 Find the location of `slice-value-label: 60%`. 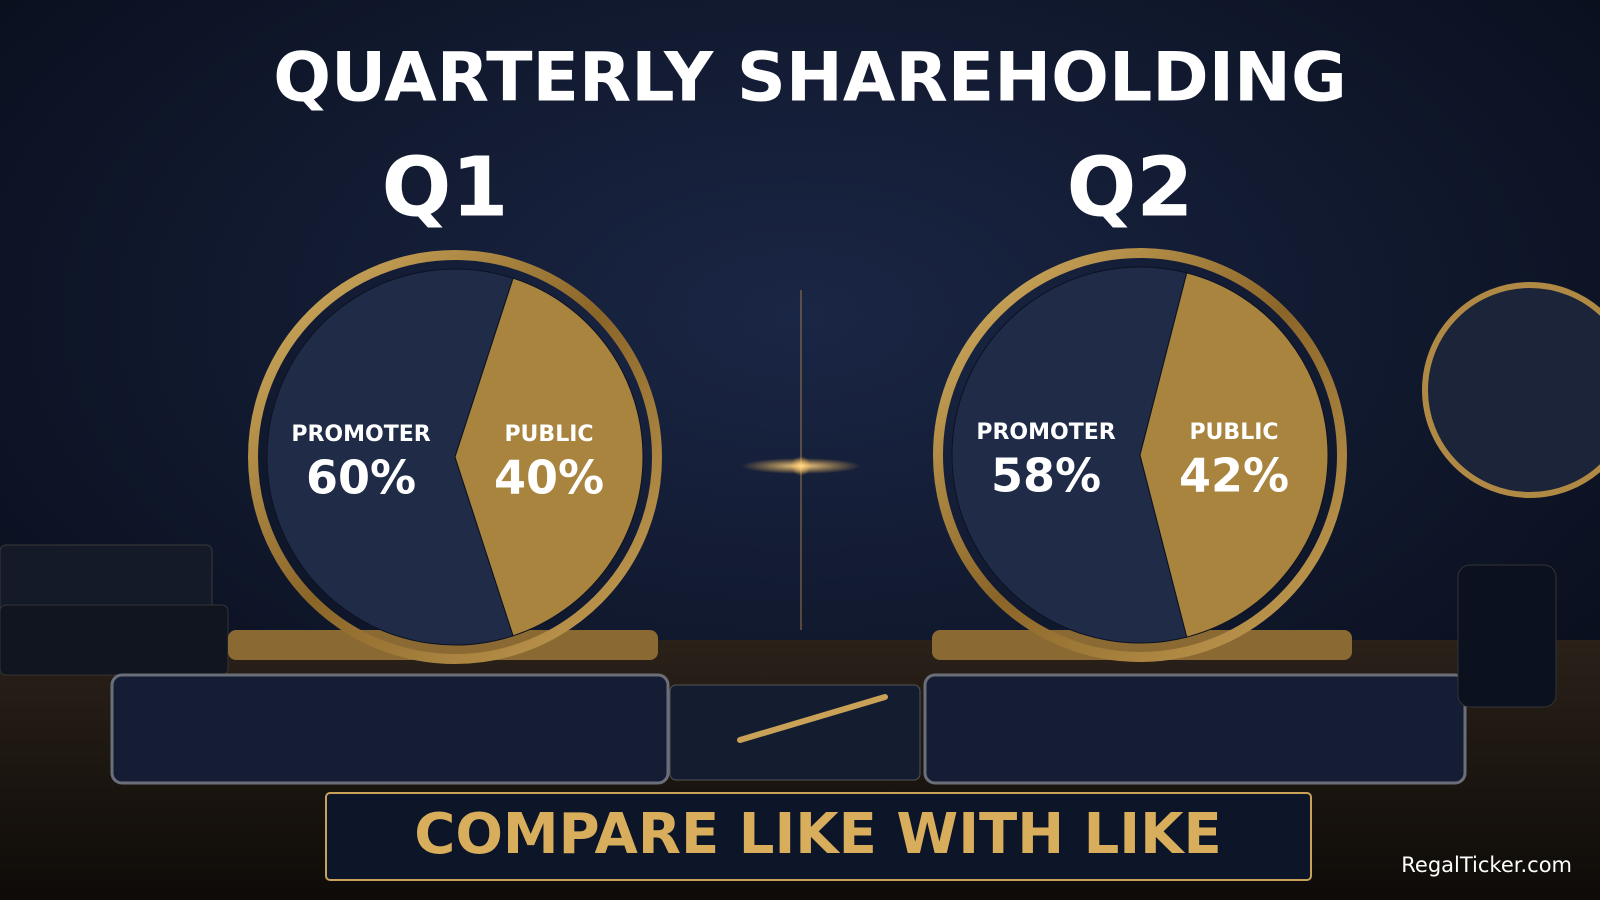

slice-value-label: 60% is located at coordinates (361, 478).